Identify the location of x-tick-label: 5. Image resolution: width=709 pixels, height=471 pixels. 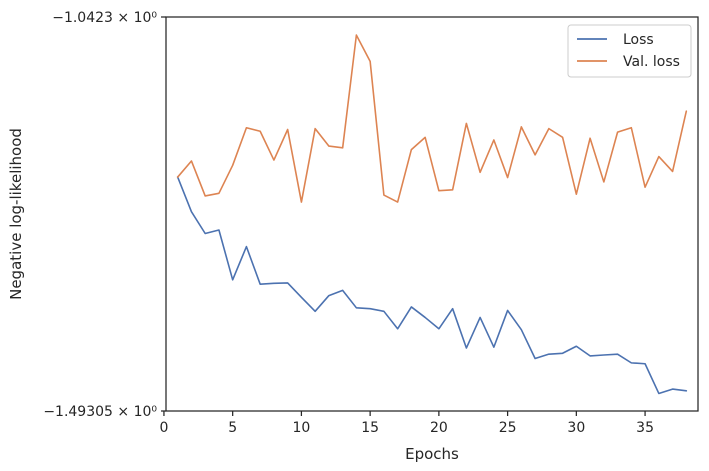
(232, 428).